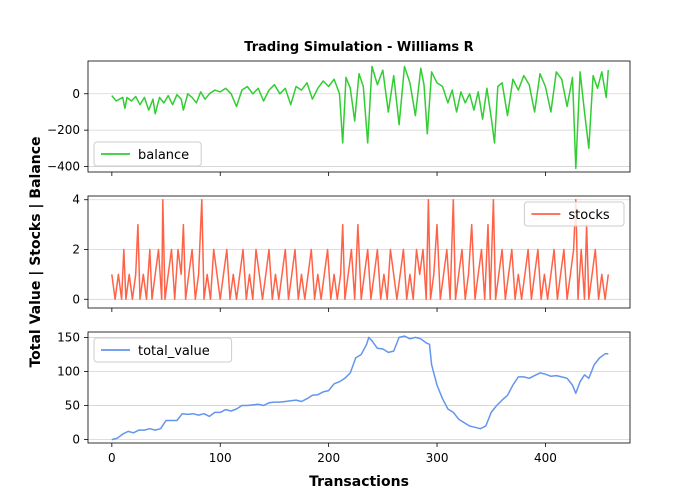  What do you see at coordinates (588, 215) in the screenshot?
I see `legend-label-stocks: stocks` at bounding box center [588, 215].